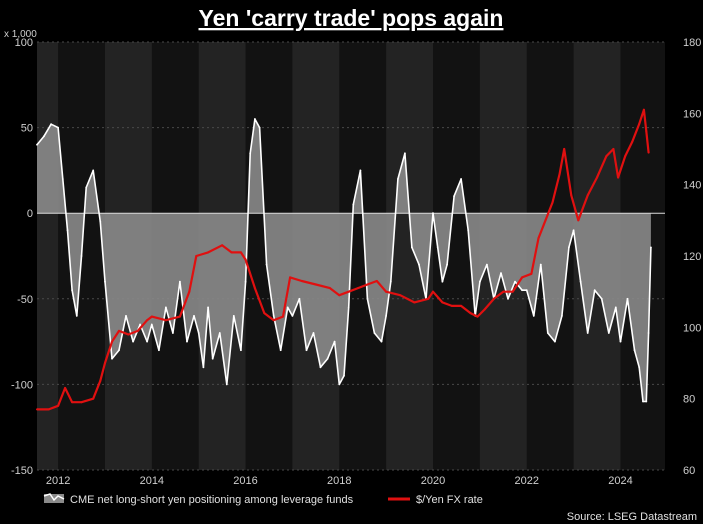 The height and width of the screenshot is (524, 703). Describe the element at coordinates (22, 471) in the screenshot. I see `y-left-tick-label: -150` at that location.